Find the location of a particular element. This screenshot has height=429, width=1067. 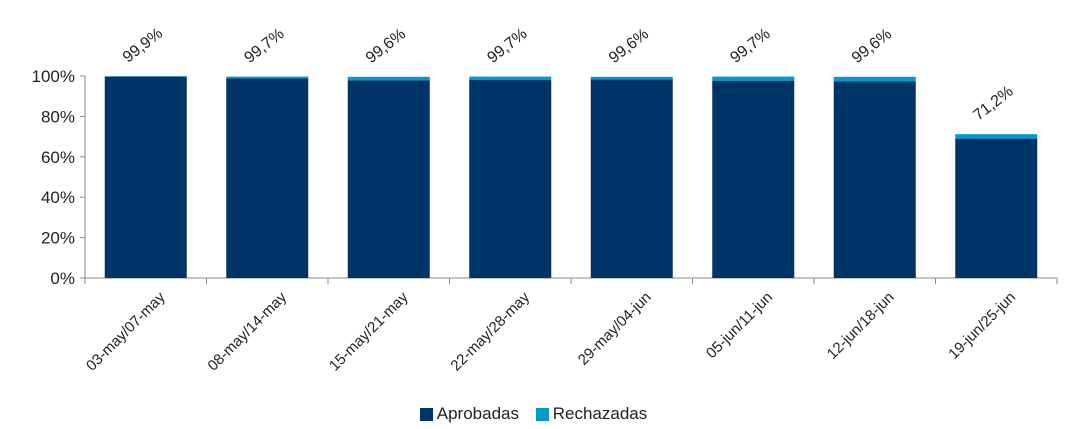

y-tick-label: 100% is located at coordinates (53, 76).